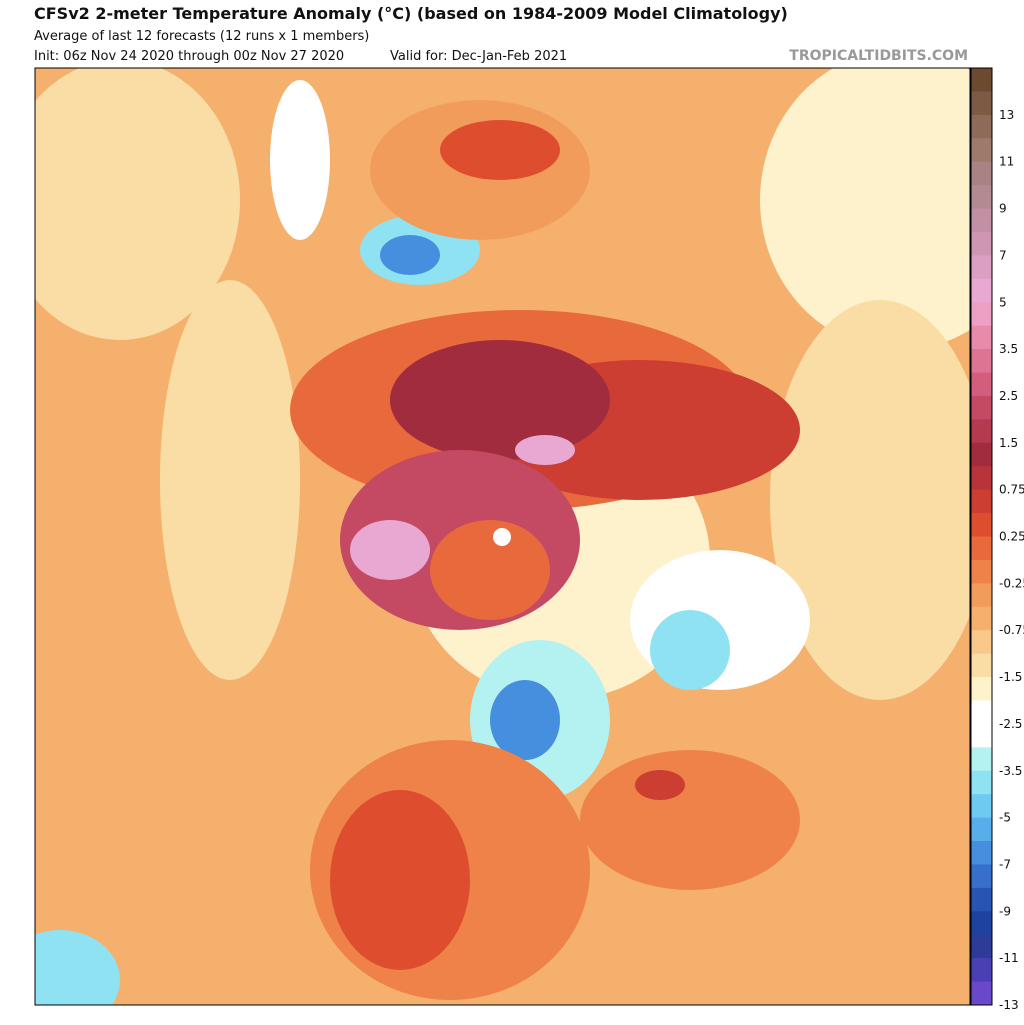  I want to click on source: TROPICALTIDBITS.COM, so click(878, 56).